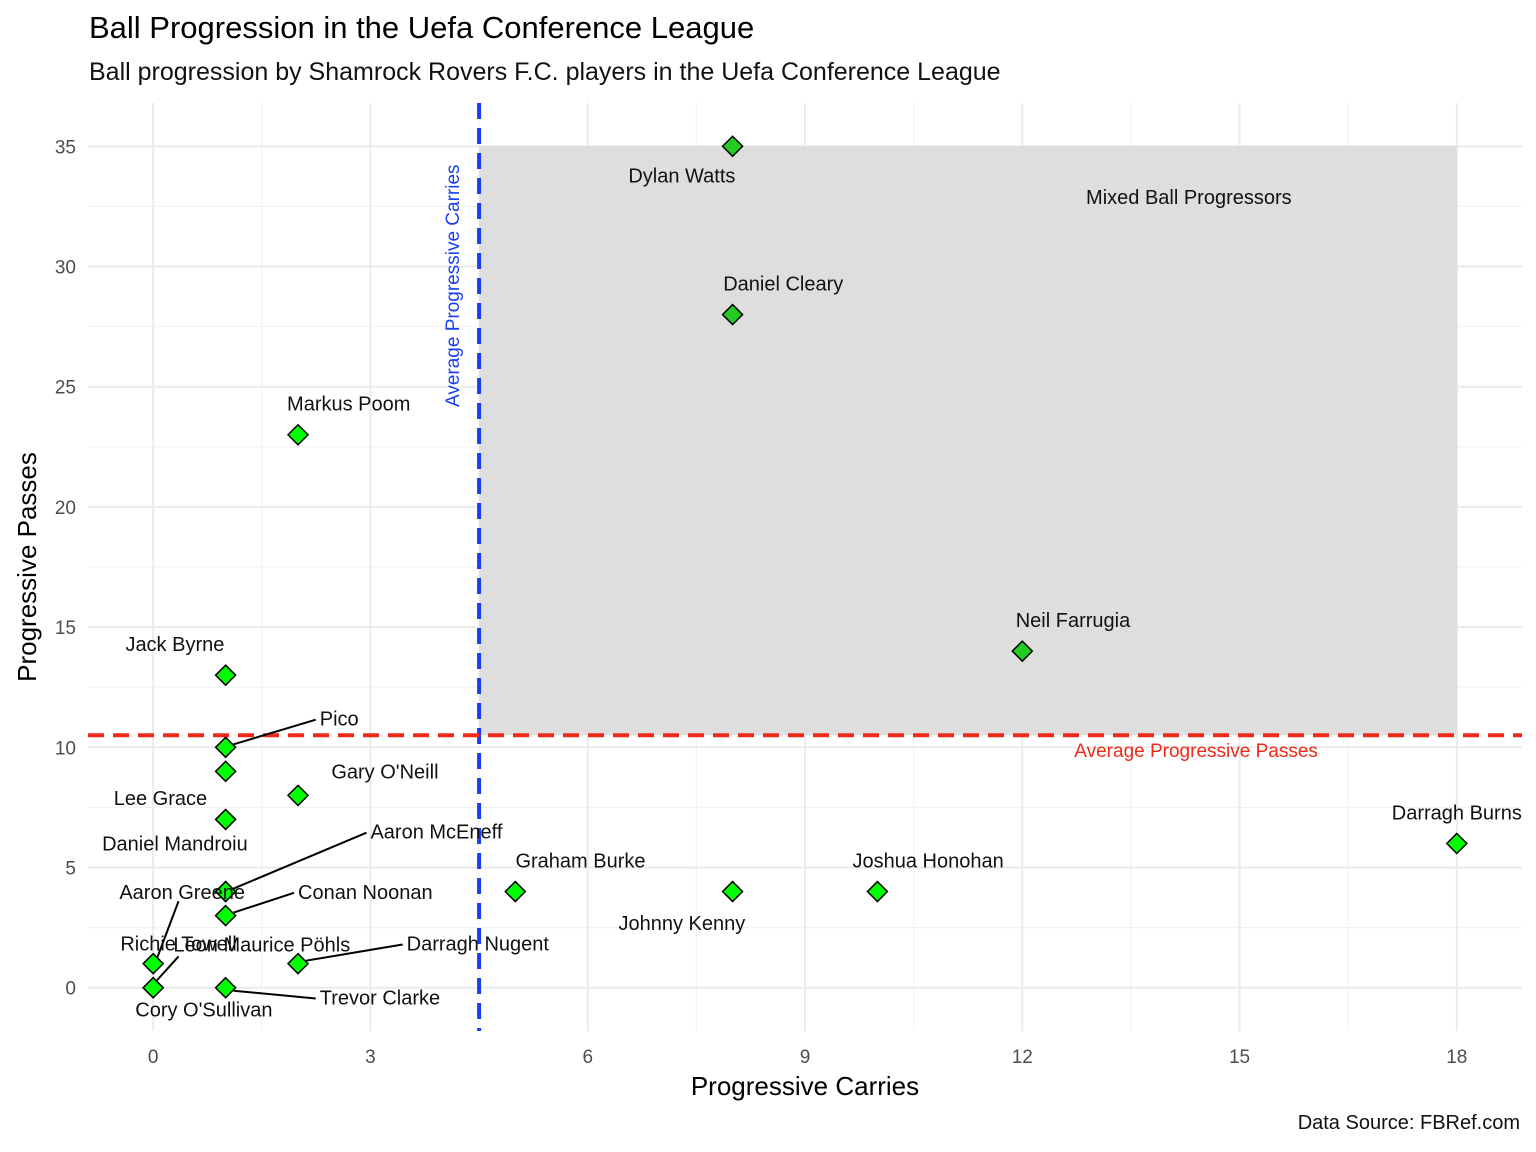  What do you see at coordinates (65, 267) in the screenshot?
I see `y-tick-label: 30` at bounding box center [65, 267].